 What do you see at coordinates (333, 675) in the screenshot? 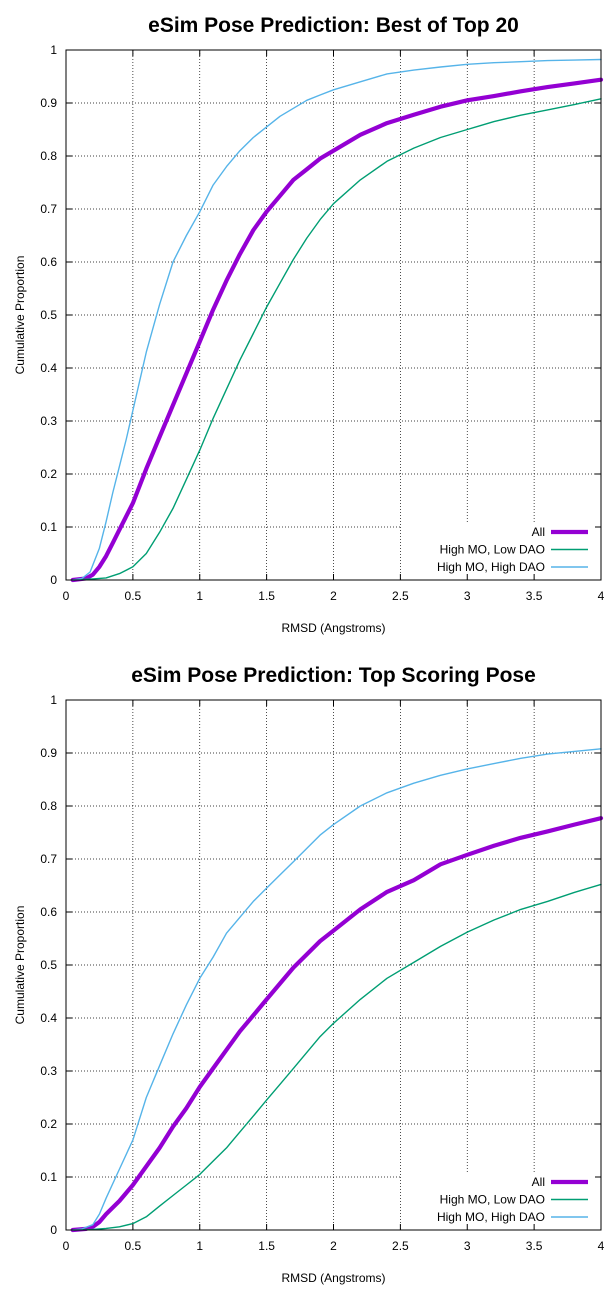
I see `chart-title: eSim Pose Prediction: Top Scoring Pose` at bounding box center [333, 675].